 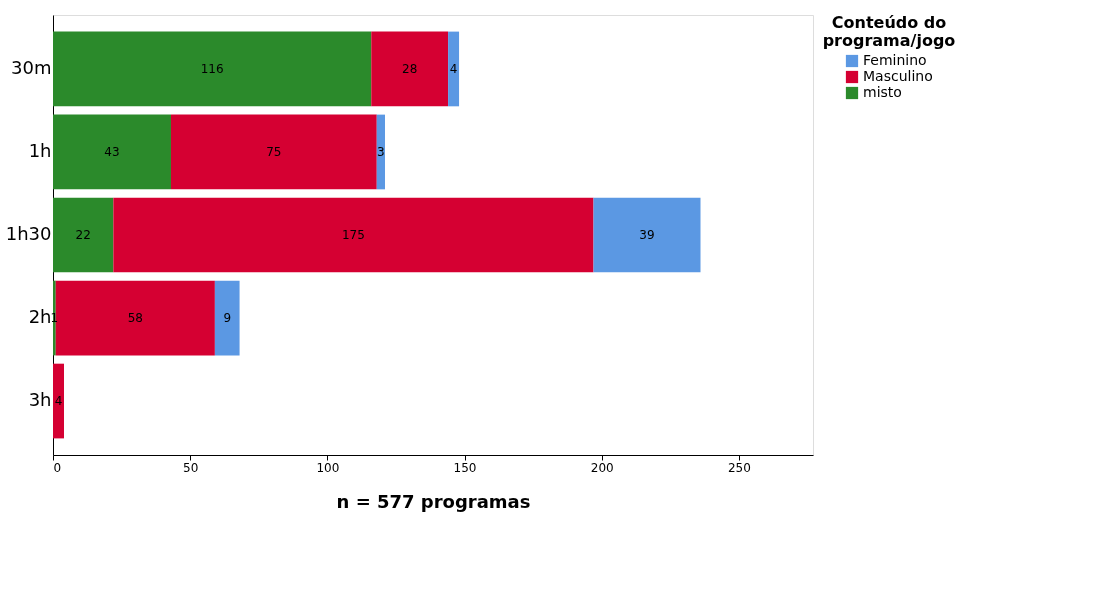 I want to click on data-label: 28, so click(x=410, y=68).